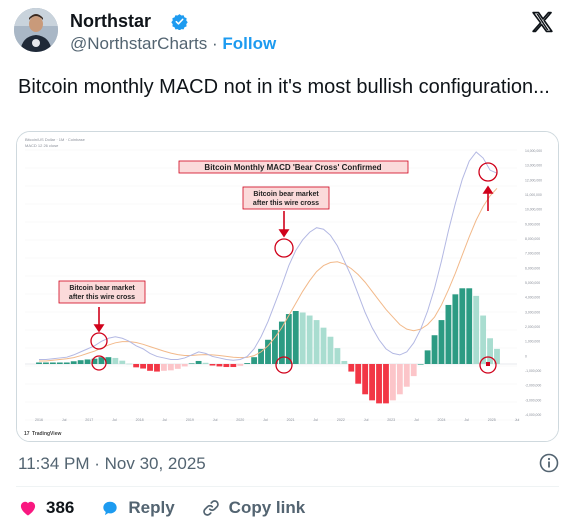 The height and width of the screenshot is (529, 575). Describe the element at coordinates (287, 486) in the screenshot. I see `divider` at that location.